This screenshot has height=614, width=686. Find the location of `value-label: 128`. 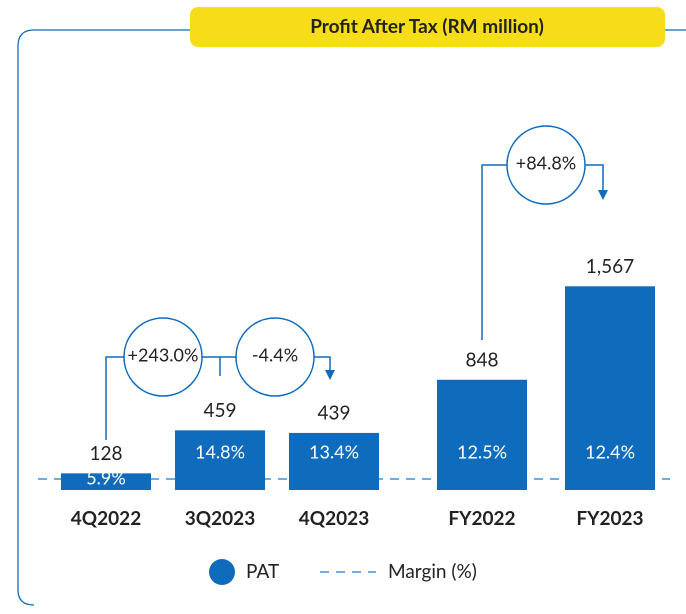

value-label: 128 is located at coordinates (105, 453).